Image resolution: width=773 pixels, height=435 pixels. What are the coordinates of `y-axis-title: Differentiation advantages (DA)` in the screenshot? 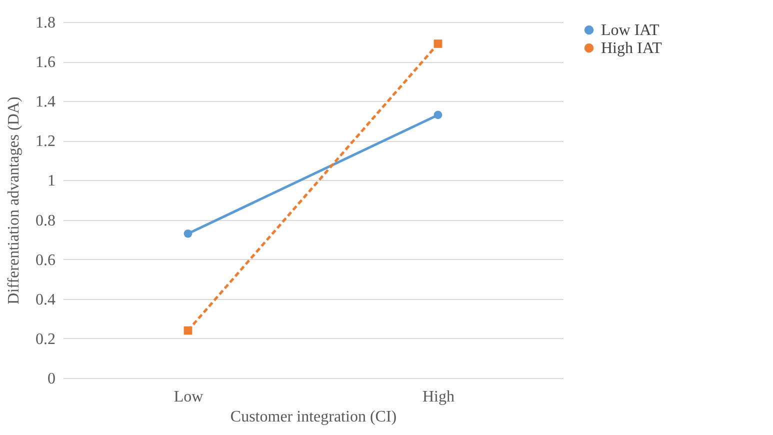 It's located at (14, 200).